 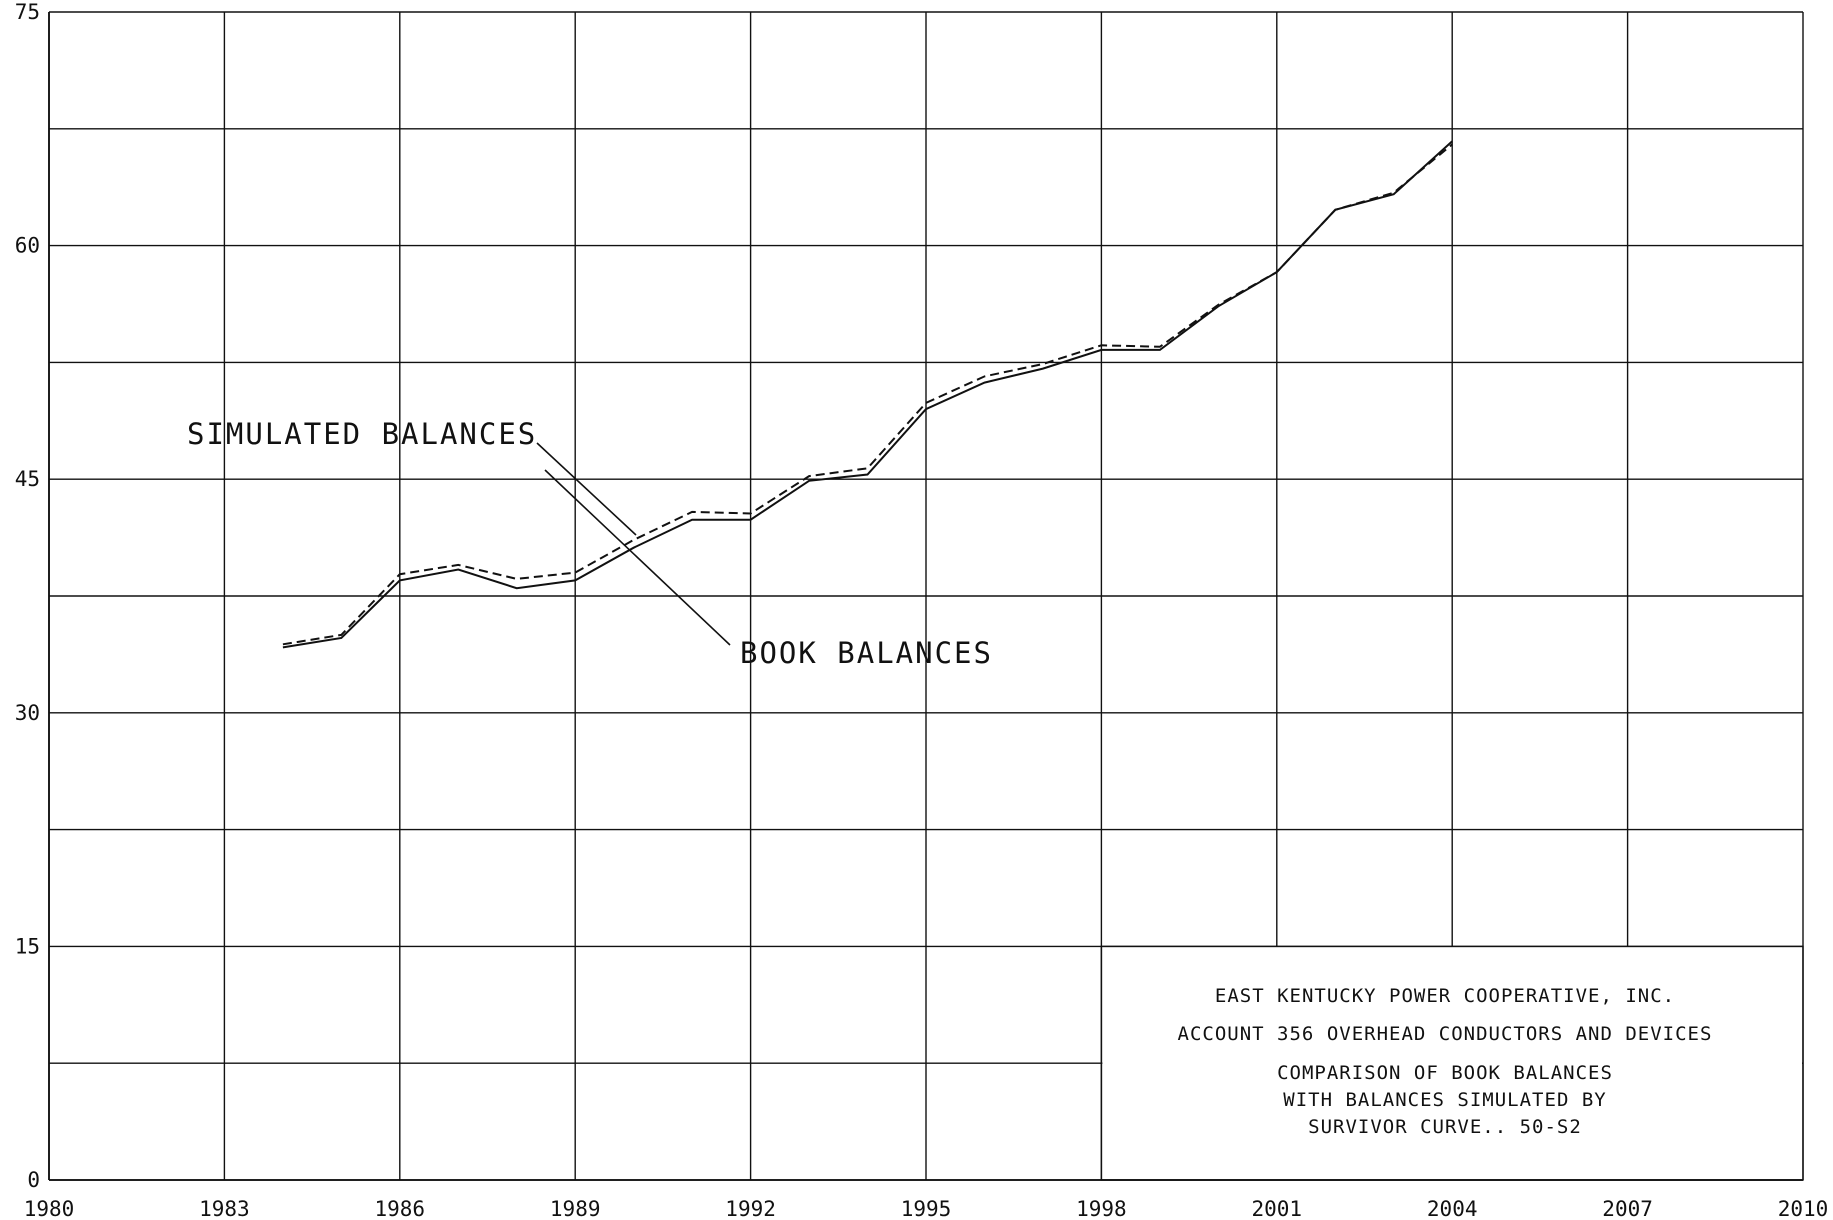 What do you see at coordinates (27, 713) in the screenshot?
I see `y-tick-label: 30` at bounding box center [27, 713].